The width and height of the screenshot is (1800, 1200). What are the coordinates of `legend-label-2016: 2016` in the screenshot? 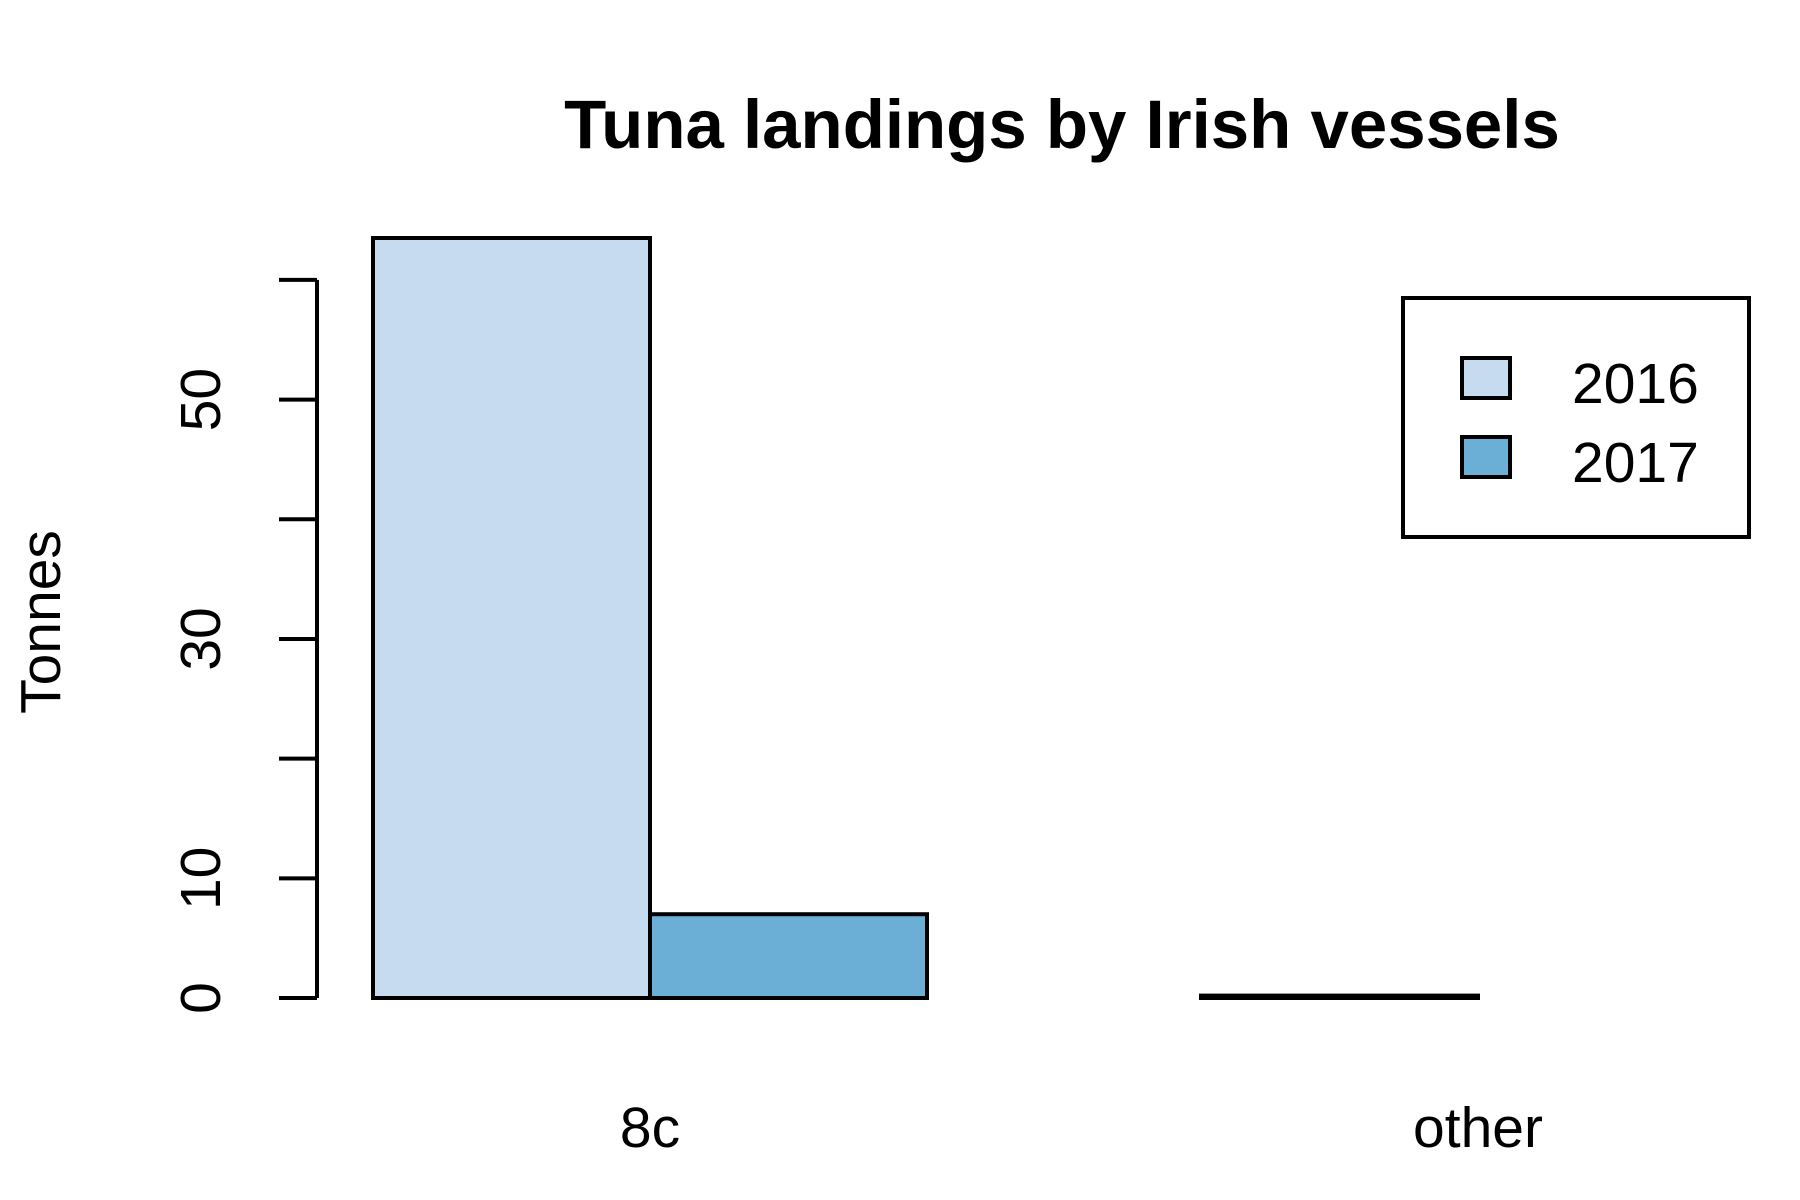 It's located at (1635, 384).